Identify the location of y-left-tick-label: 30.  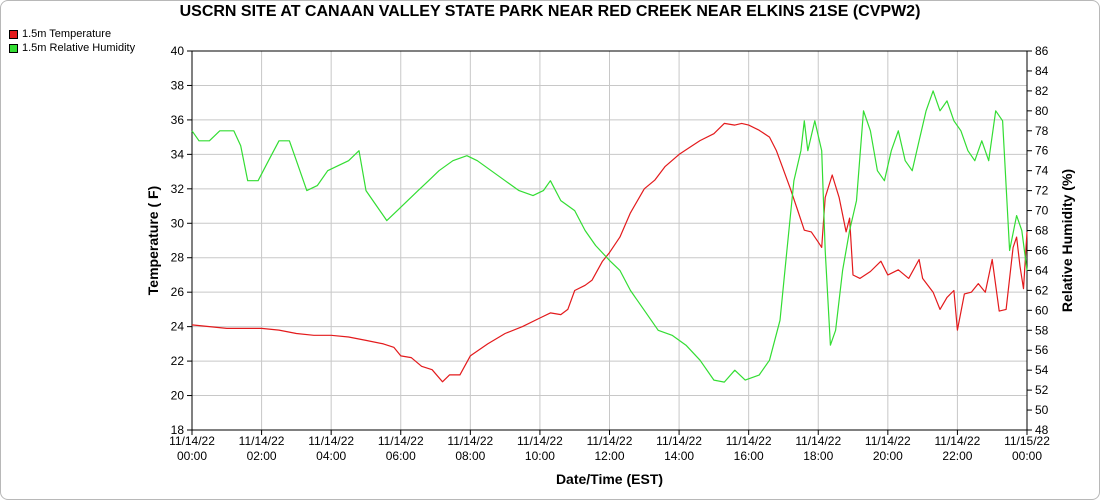
(178, 223).